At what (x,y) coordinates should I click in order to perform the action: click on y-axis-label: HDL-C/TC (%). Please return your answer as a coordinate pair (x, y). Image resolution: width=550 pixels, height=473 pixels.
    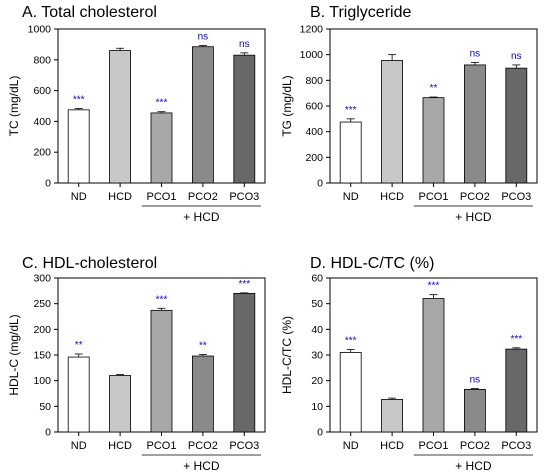
    Looking at the image, I should click on (287, 355).